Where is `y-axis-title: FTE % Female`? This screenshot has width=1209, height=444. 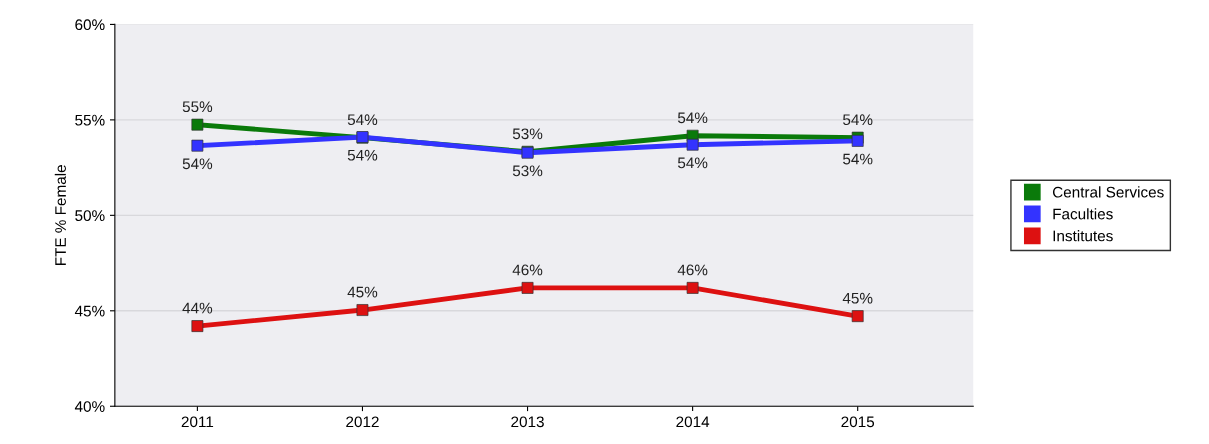 y-axis-title: FTE % Female is located at coordinates (60, 215).